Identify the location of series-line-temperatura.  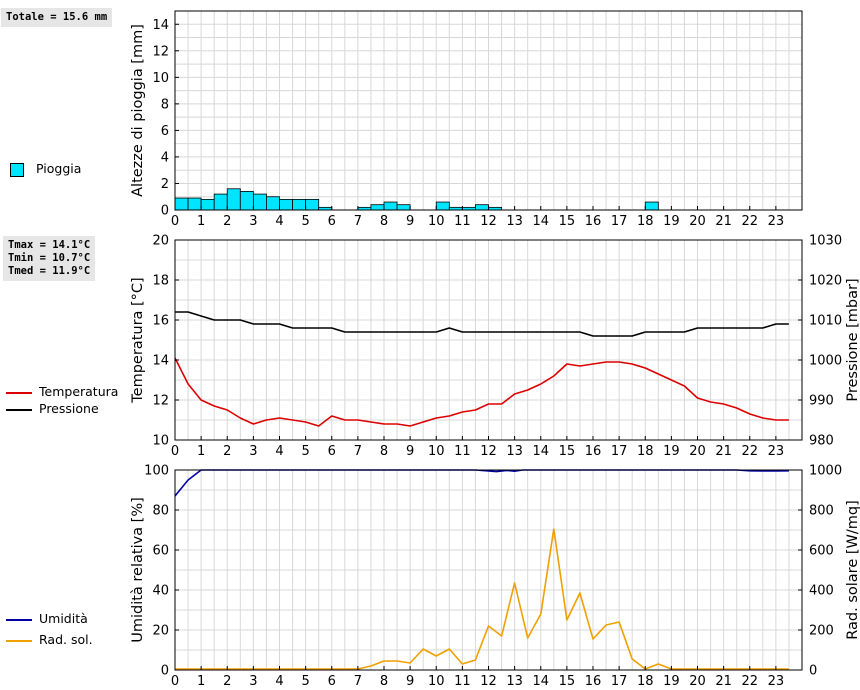
(481, 392).